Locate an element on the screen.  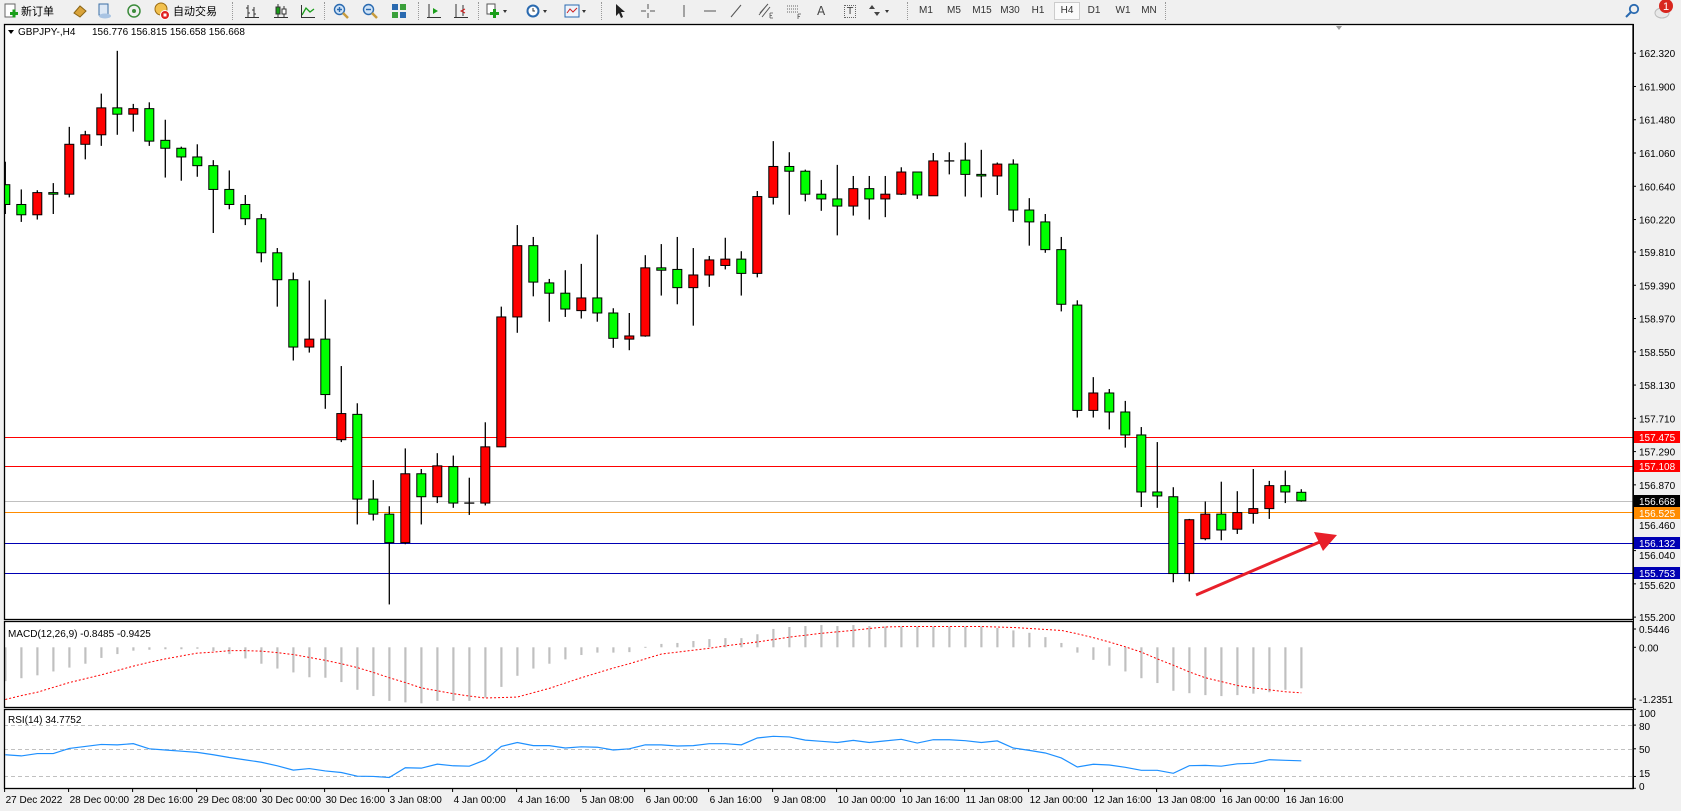
equidistant-channel-button is located at coordinates (766, 11).